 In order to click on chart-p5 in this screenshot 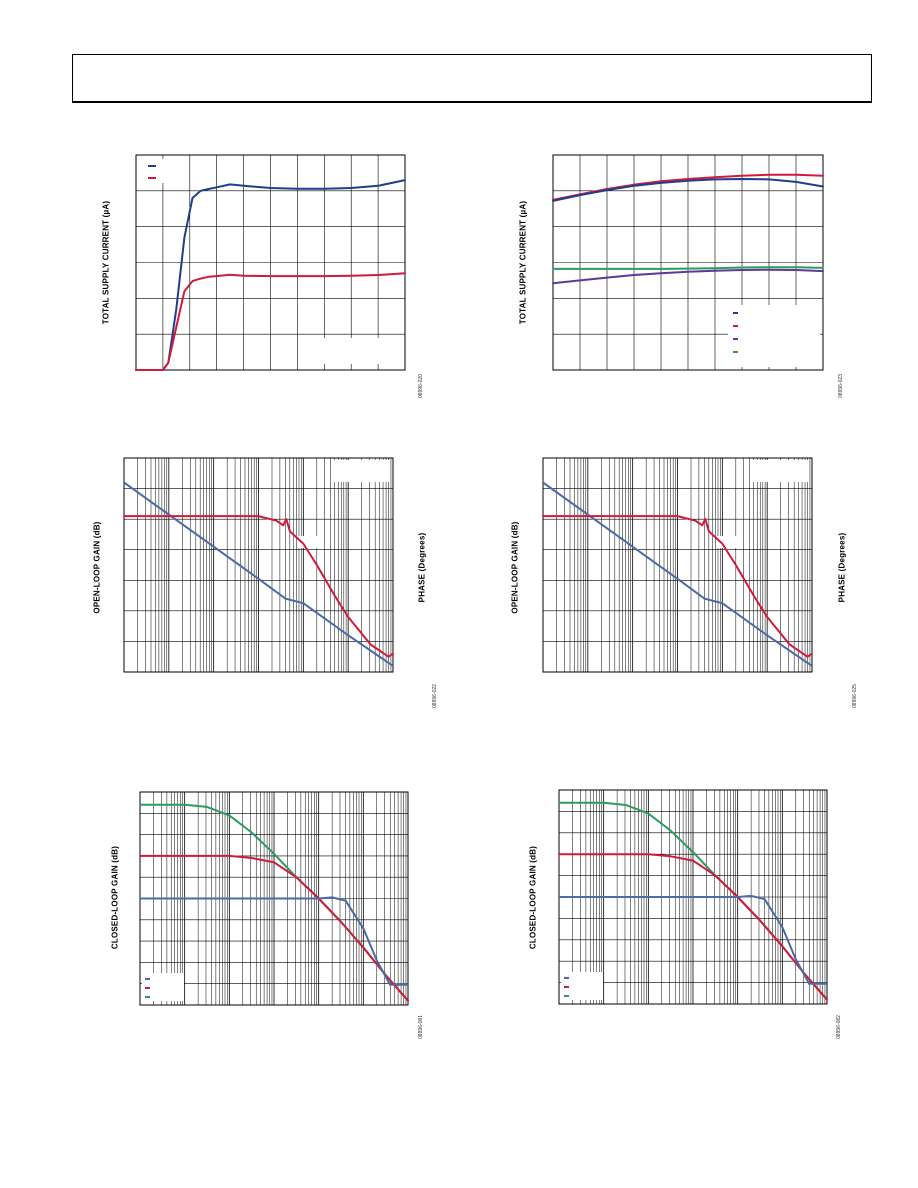, I will do `click(274, 898)`.